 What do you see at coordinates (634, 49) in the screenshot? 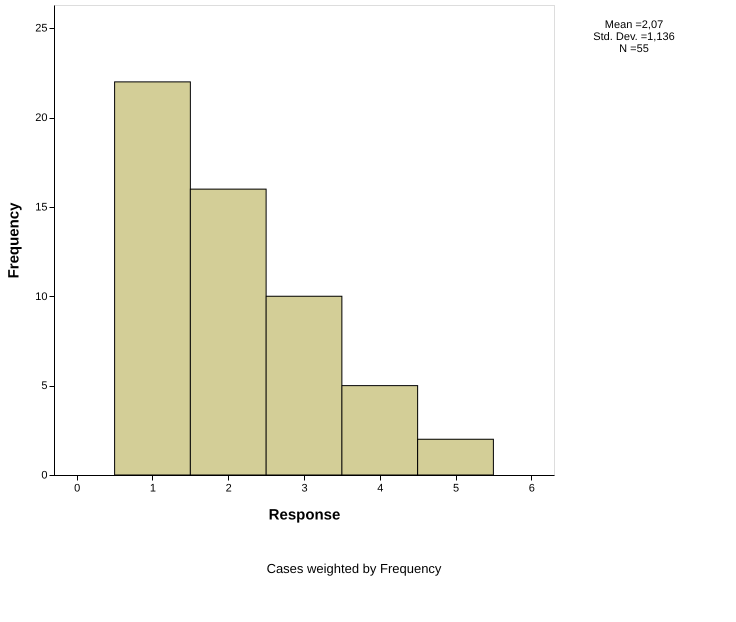
I see `text: N =55` at bounding box center [634, 49].